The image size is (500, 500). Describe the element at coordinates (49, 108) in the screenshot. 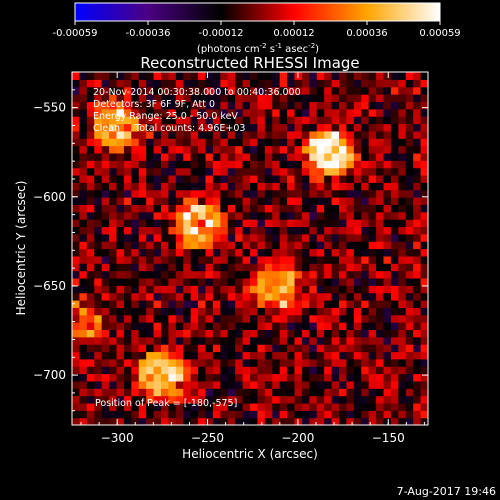

I see `y-tick-label: −550` at that location.